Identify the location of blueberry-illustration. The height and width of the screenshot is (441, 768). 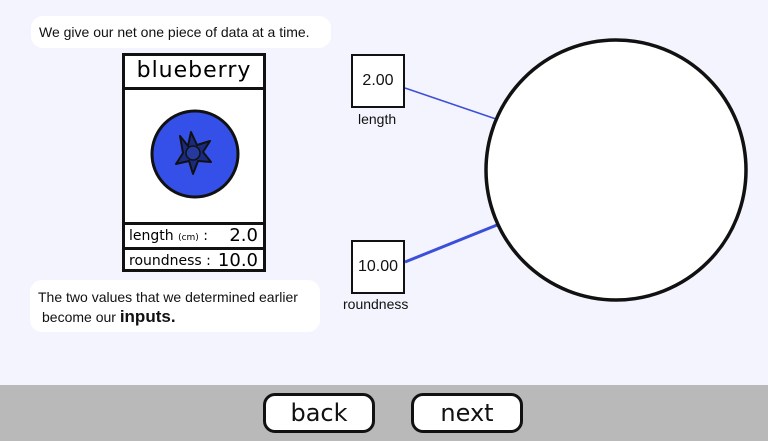
(194, 156).